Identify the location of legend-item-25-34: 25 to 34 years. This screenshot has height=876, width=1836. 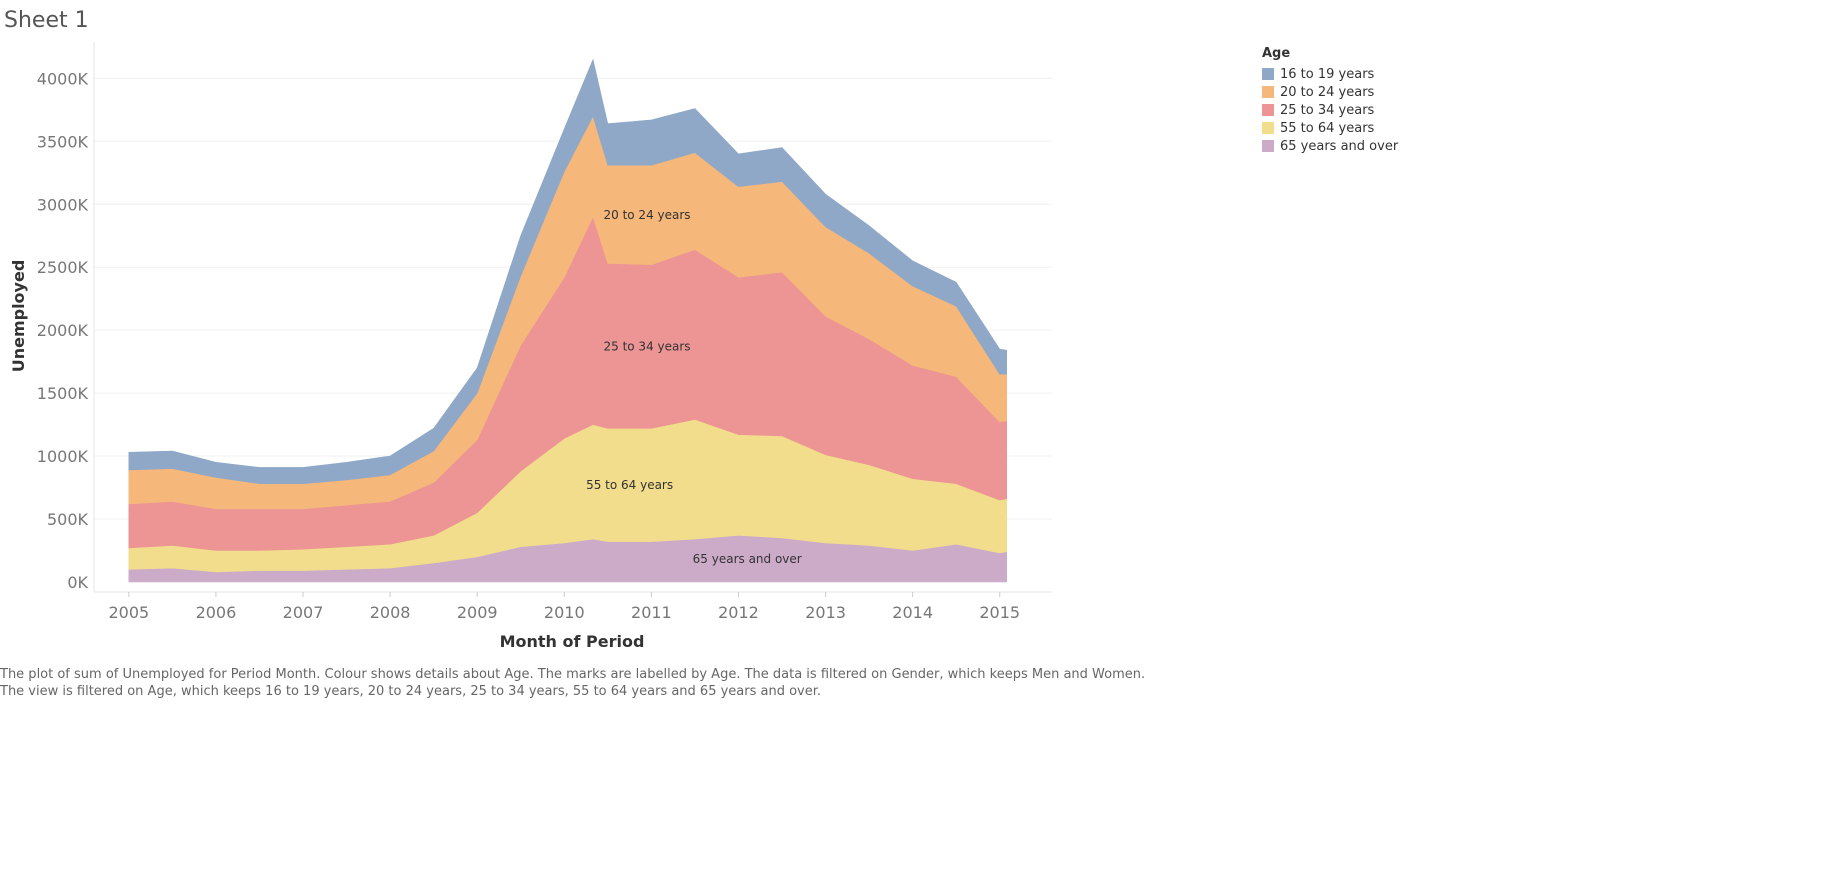
(1330, 110).